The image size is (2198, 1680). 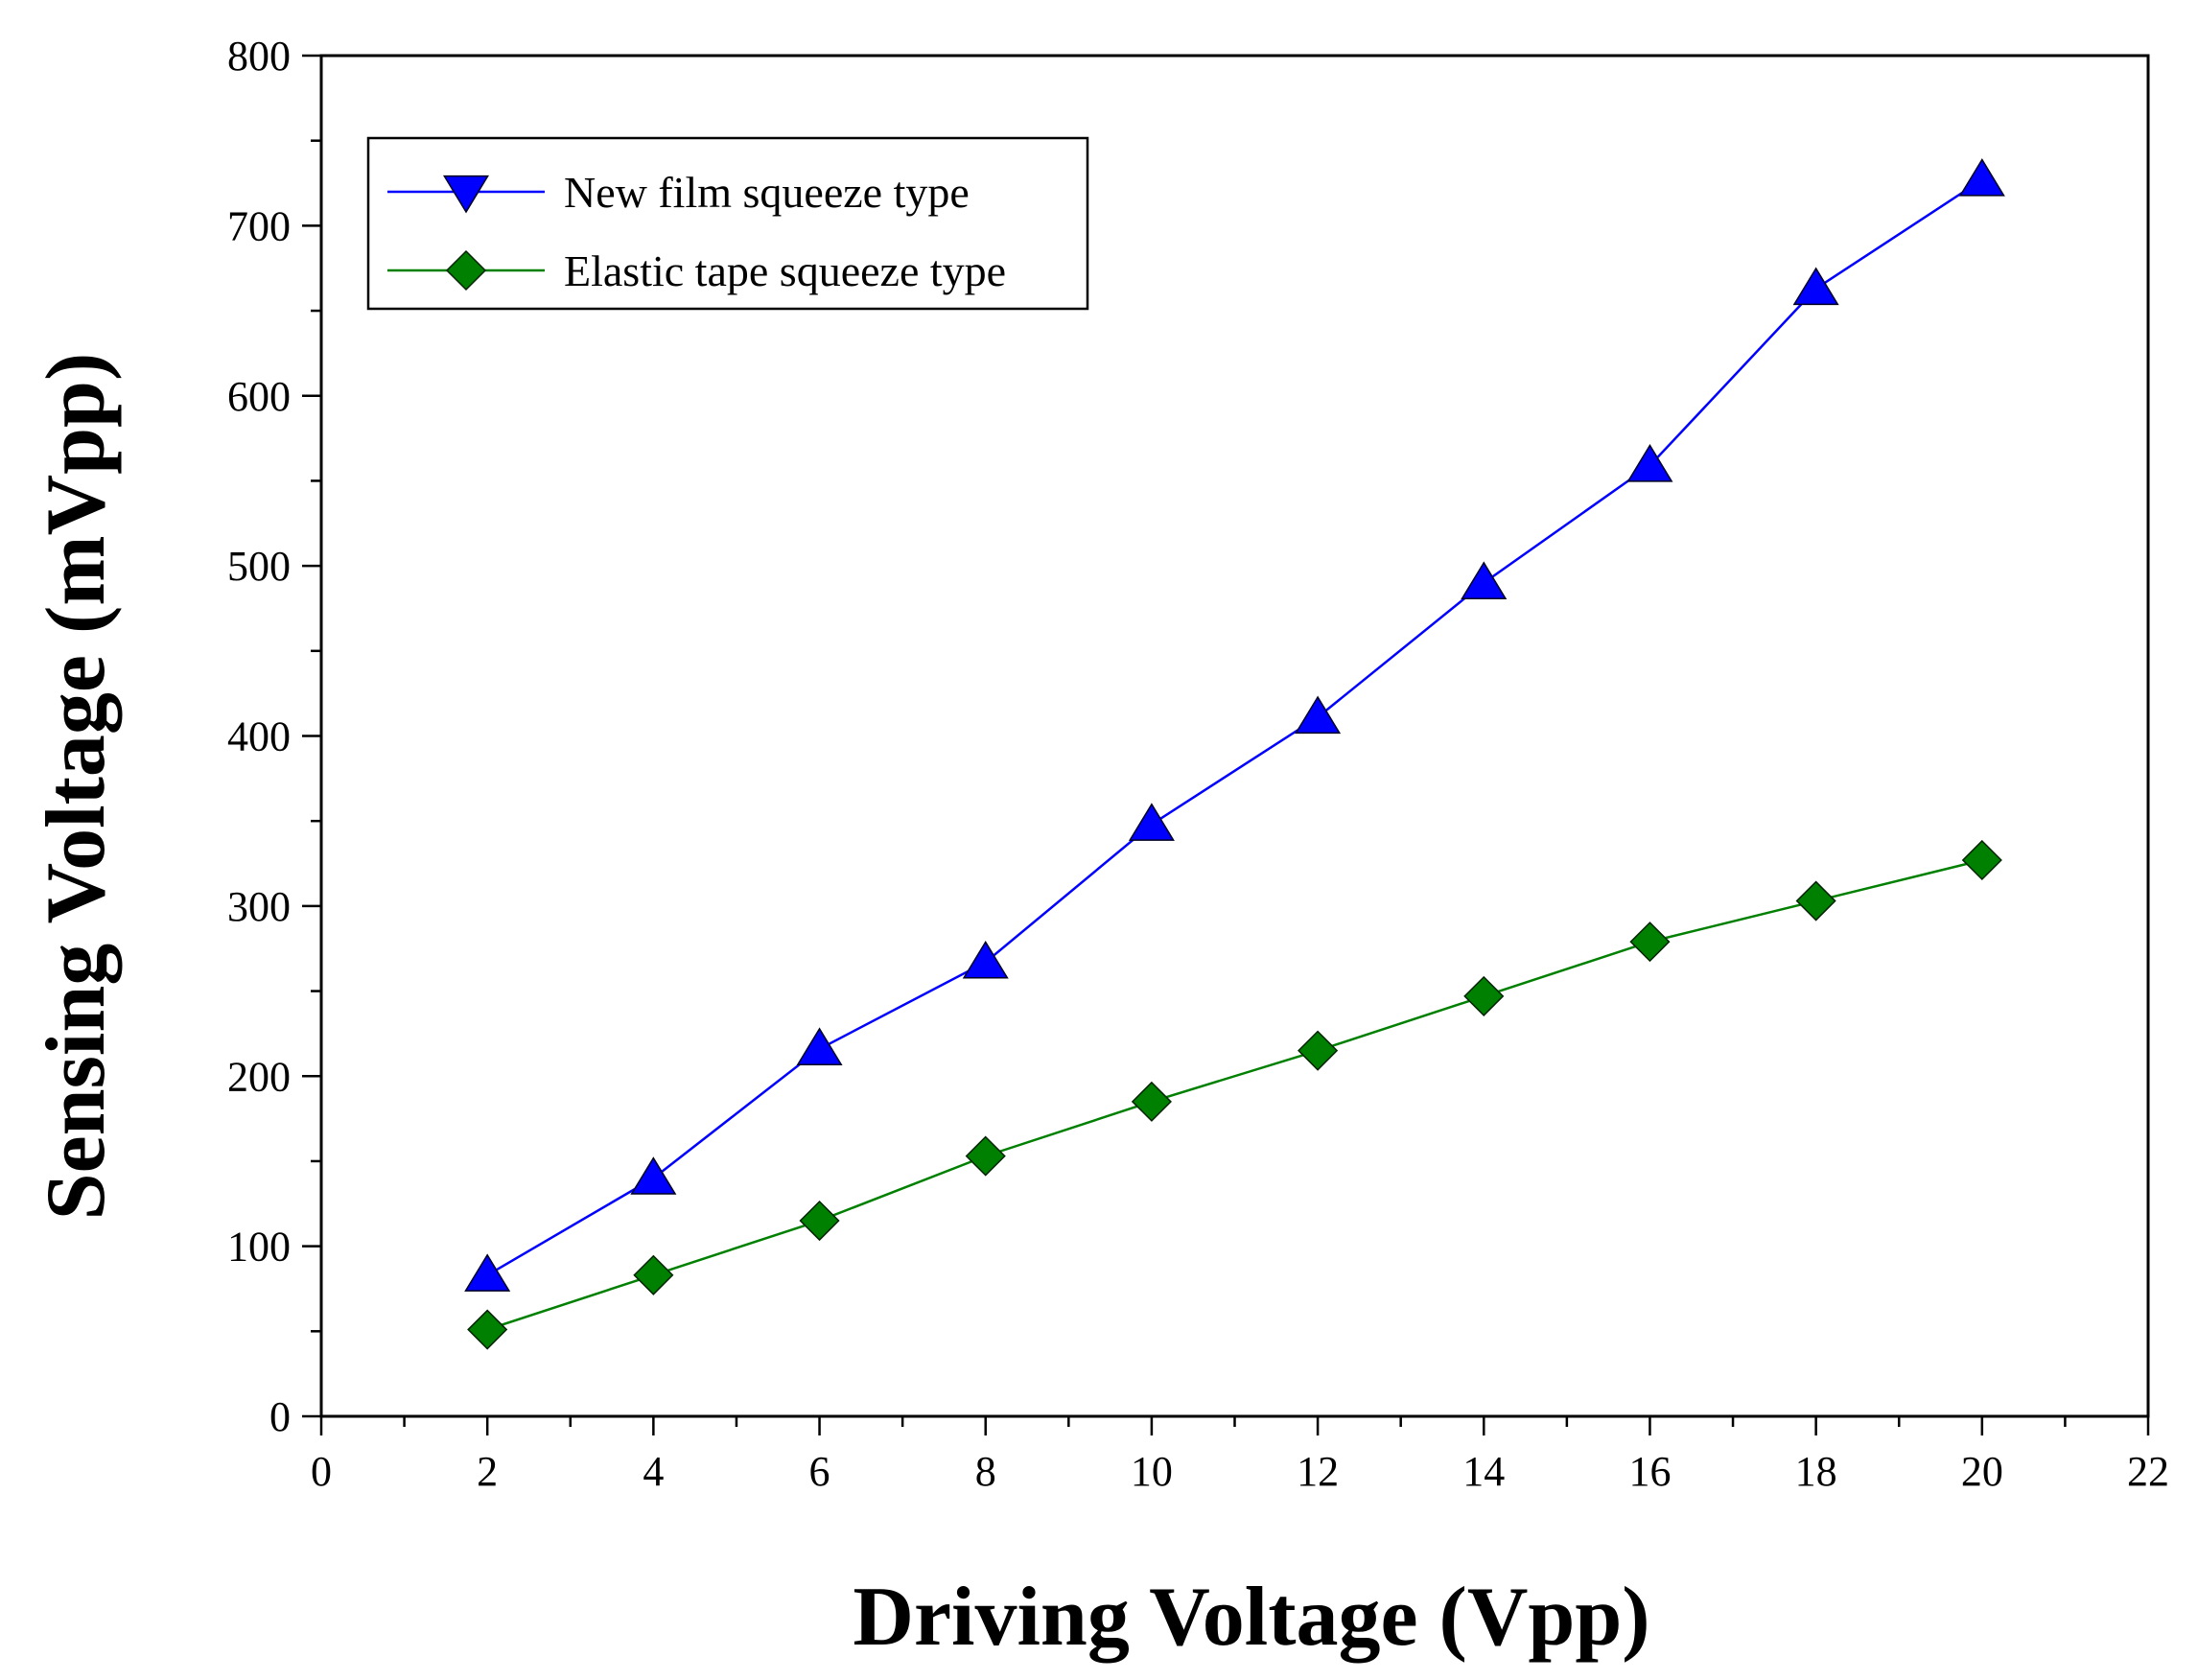 What do you see at coordinates (1240, 1455) in the screenshot?
I see `x-axis-ticks: 0 2 4 6 8 10 12 14 16 18 20 22` at bounding box center [1240, 1455].